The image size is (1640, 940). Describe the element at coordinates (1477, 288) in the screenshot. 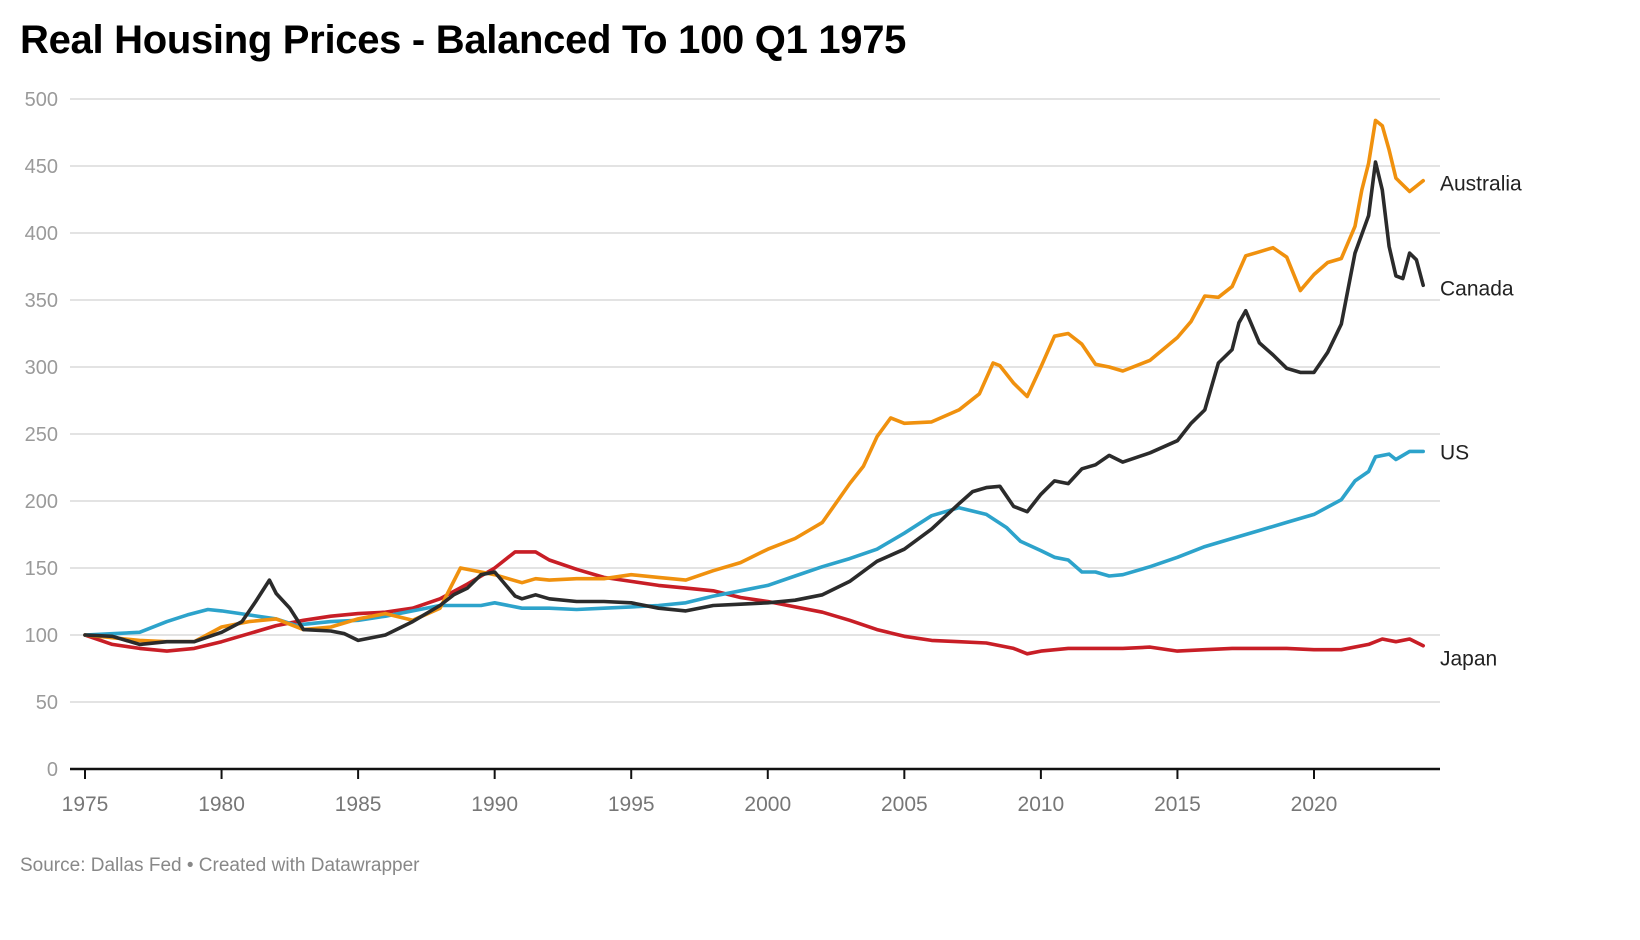

I see `series-label-canada: Canada` at that location.